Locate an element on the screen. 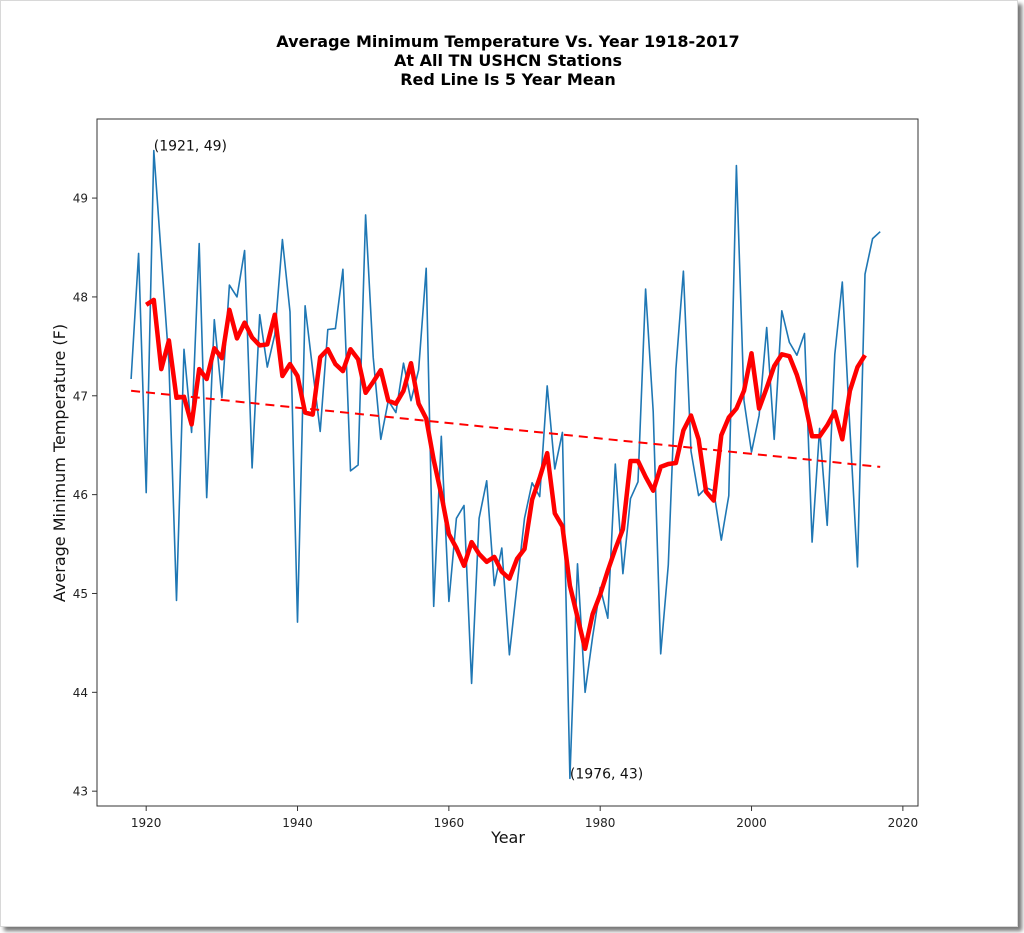  x-tick-label: 1980 is located at coordinates (600, 823).